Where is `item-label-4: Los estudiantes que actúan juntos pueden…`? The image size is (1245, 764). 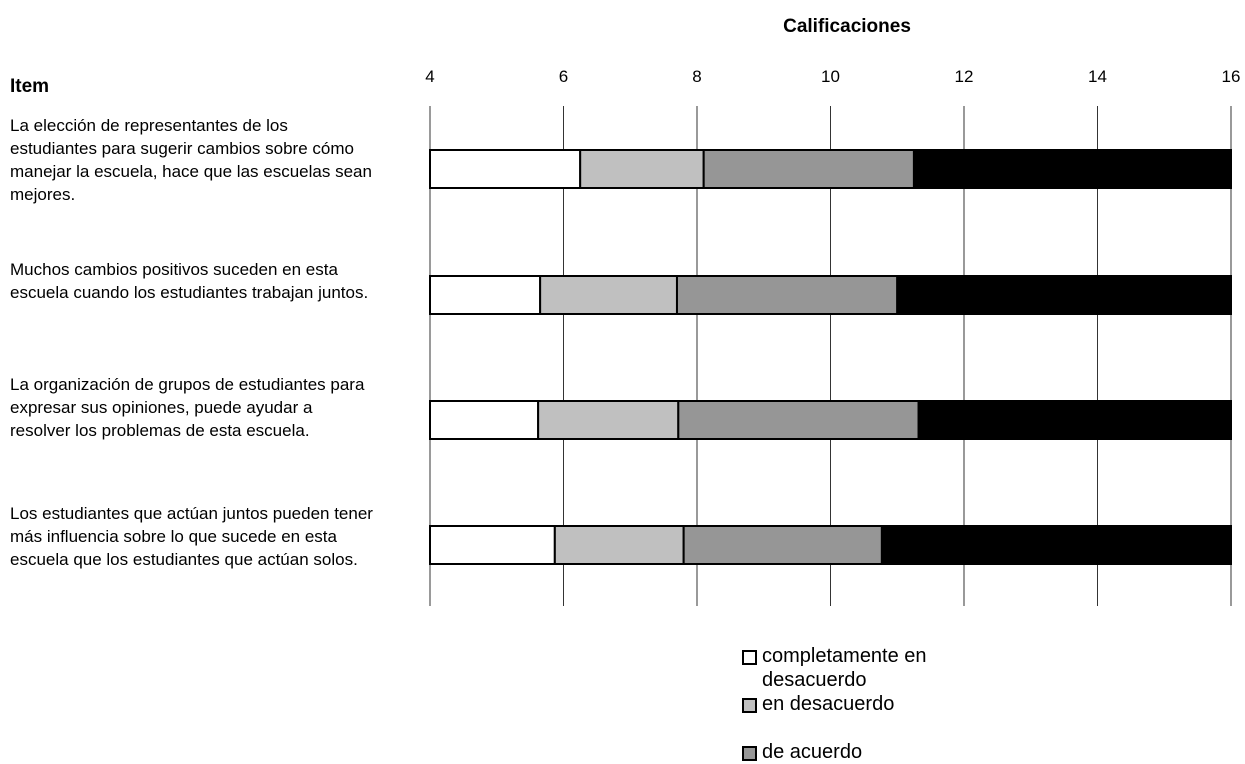 item-label-4: Los estudiantes que actúan juntos pueden… is located at coordinates (191, 536).